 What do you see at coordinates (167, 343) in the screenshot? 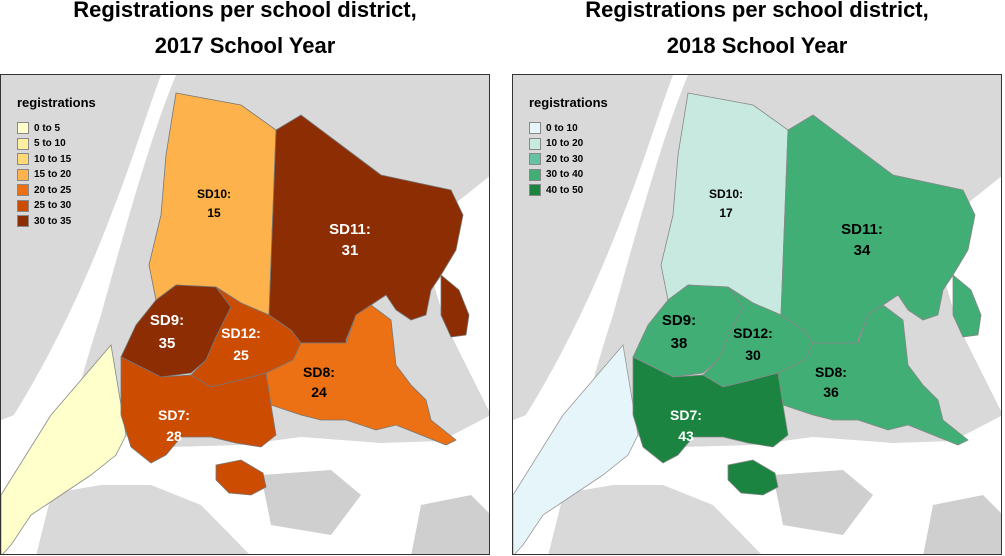
I see `district-label-sd9-value: 35` at bounding box center [167, 343].